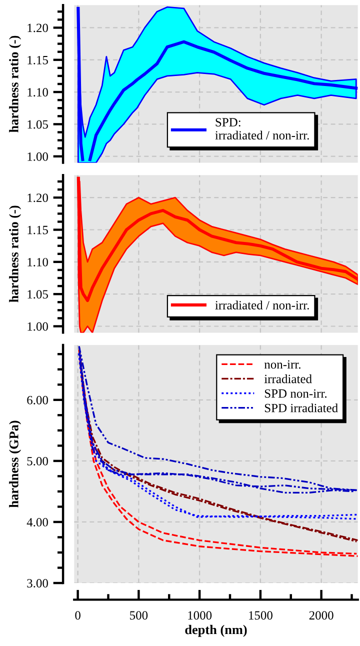 This screenshot has width=360, height=646. What do you see at coordinates (262, 129) in the screenshot?
I see `legend-label: SPD: irradiated / non-irr.` at bounding box center [262, 129].